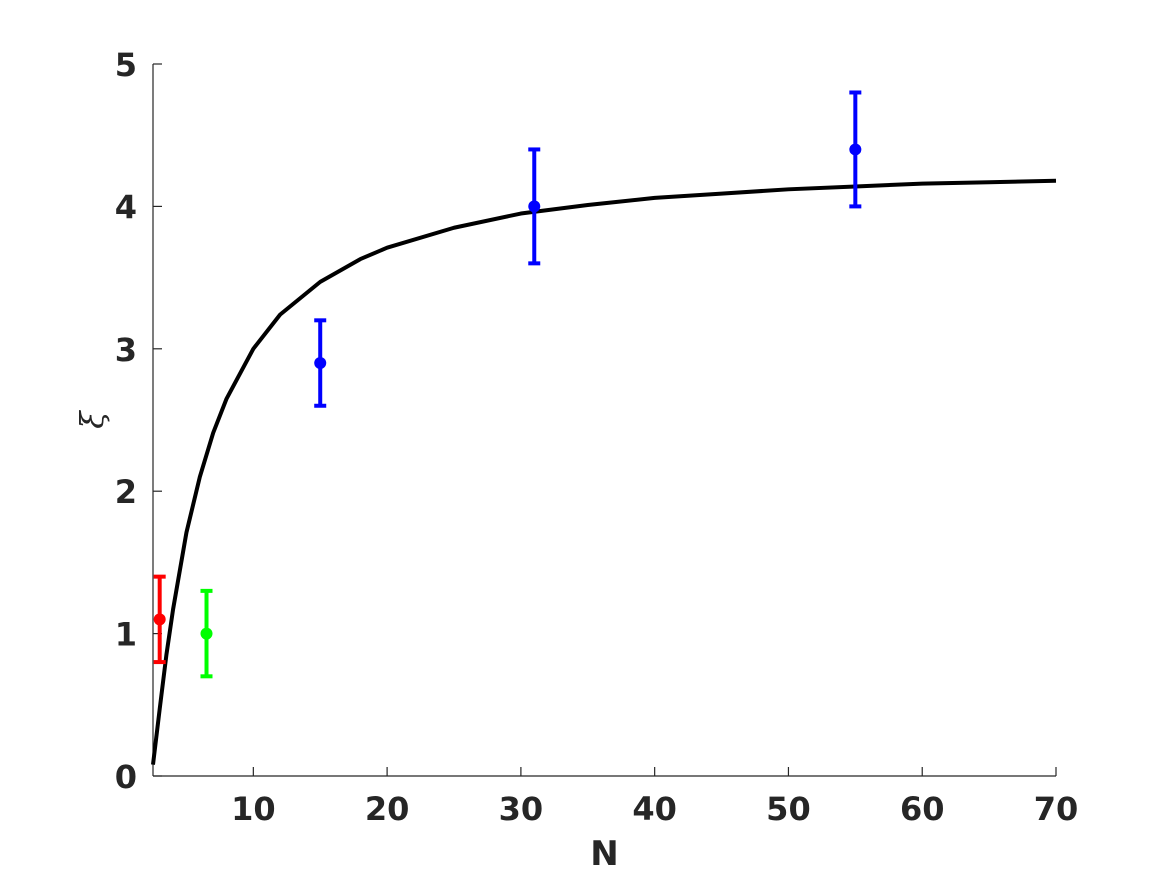  I want to click on x-tick-label: 40, so click(654, 809).